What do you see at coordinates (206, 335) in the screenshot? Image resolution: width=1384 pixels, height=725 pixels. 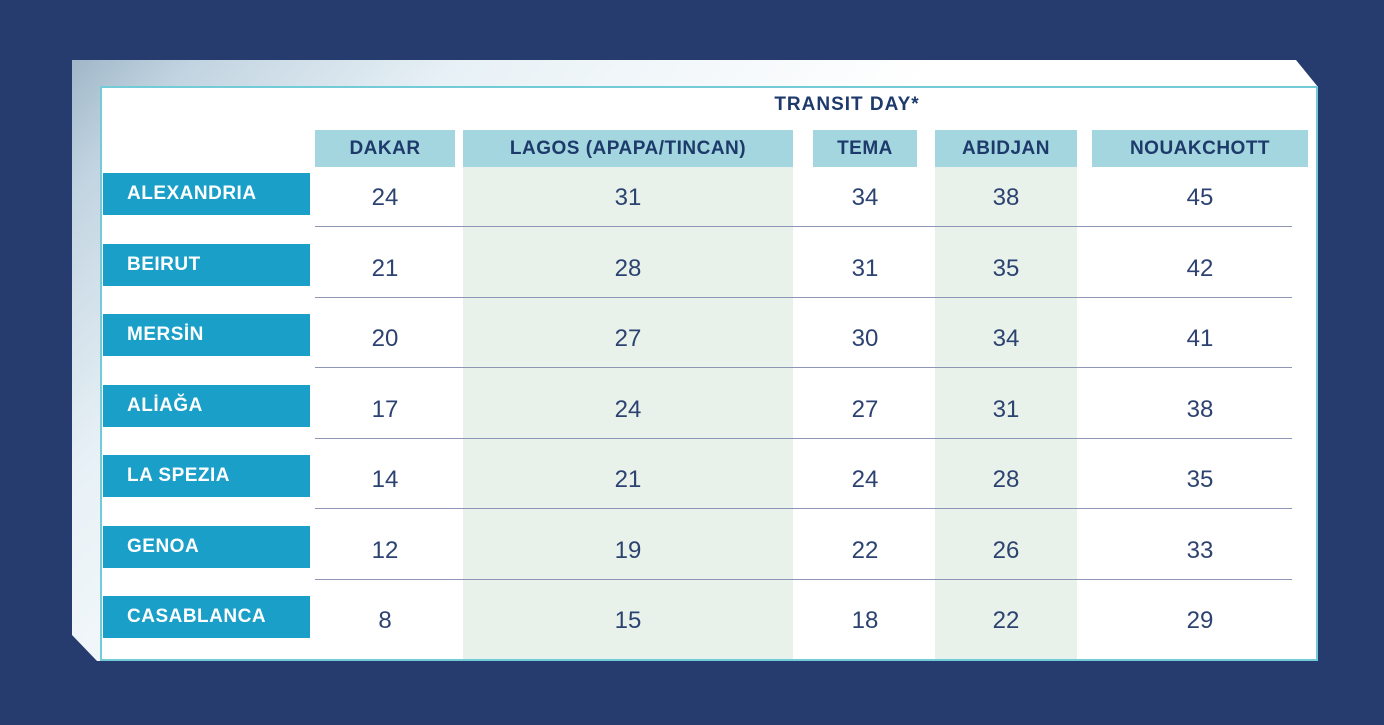 I see `row-header-mersin: MERSİN` at bounding box center [206, 335].